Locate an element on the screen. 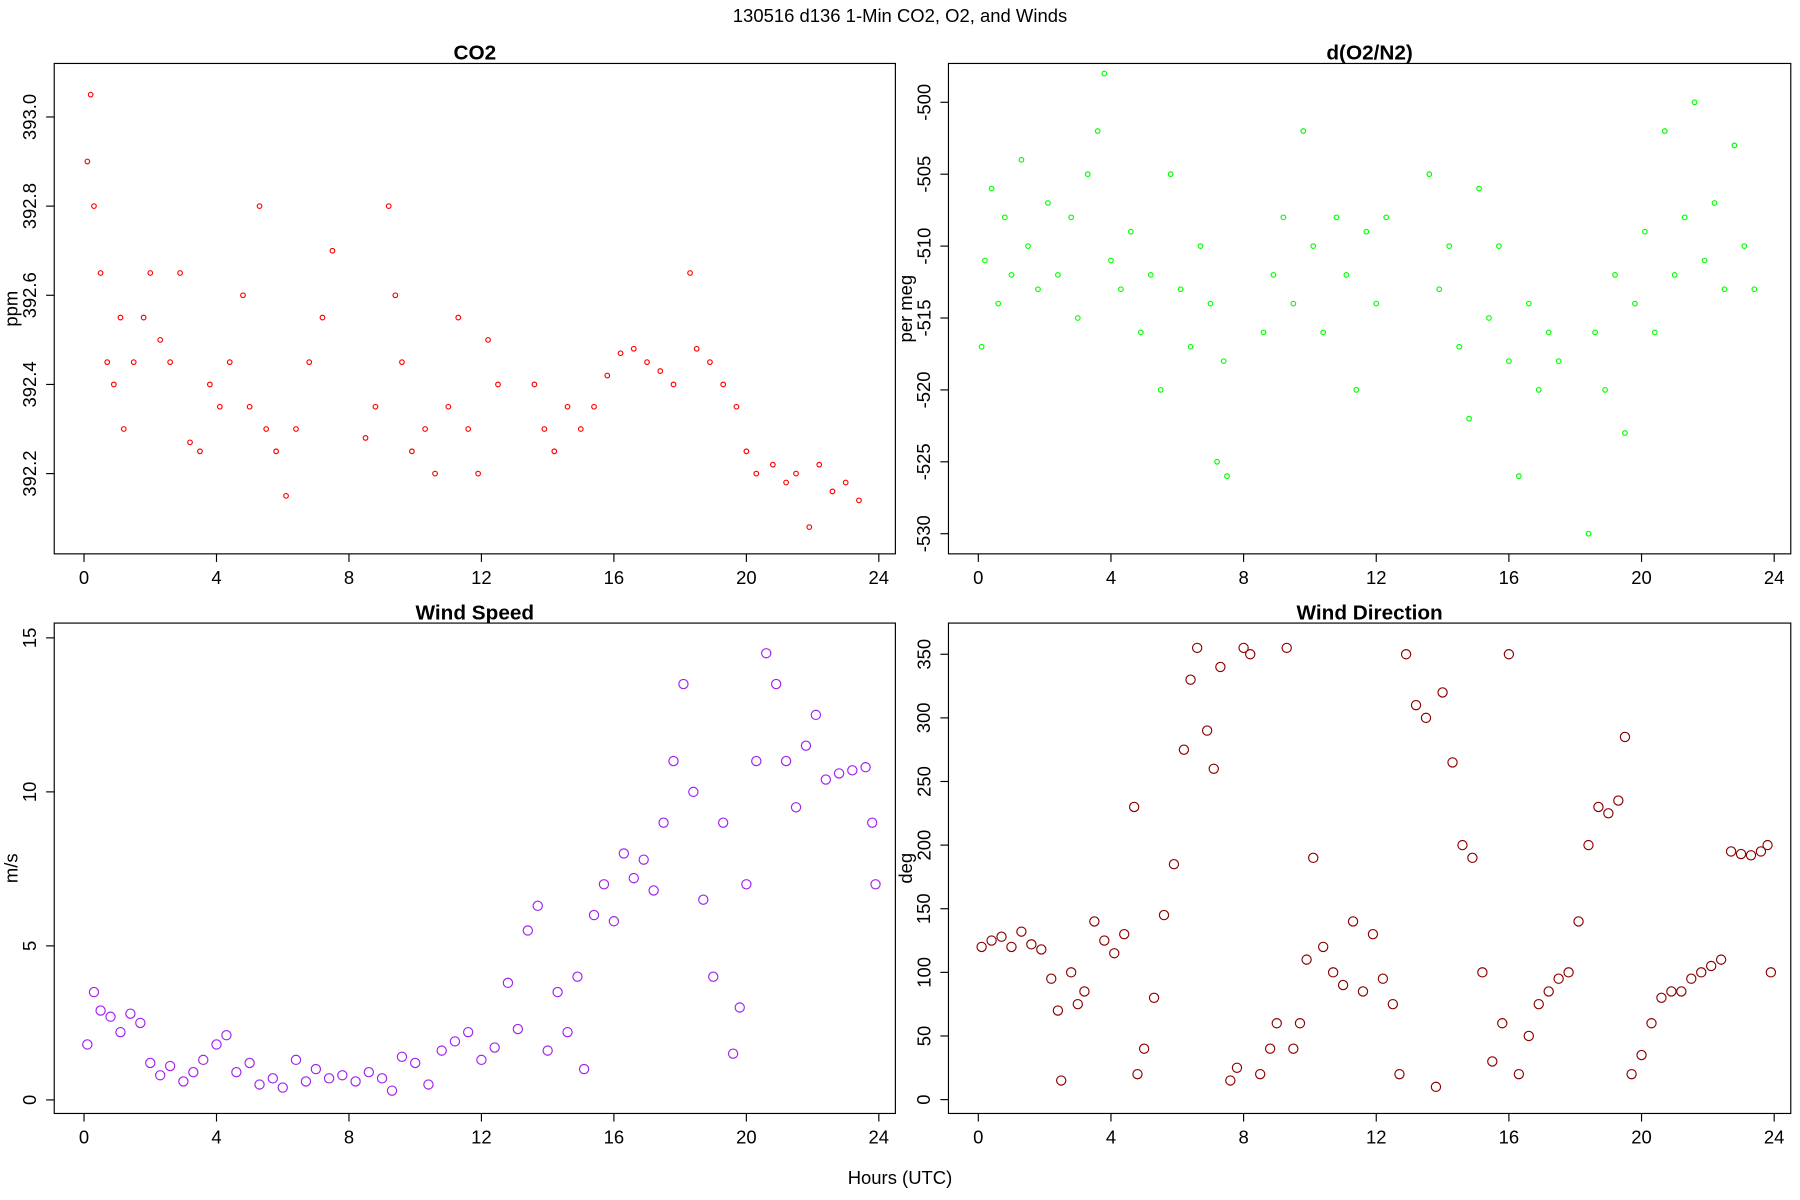 This screenshot has height=1200, width=1800. y-tick-label: 5 is located at coordinates (29, 946).